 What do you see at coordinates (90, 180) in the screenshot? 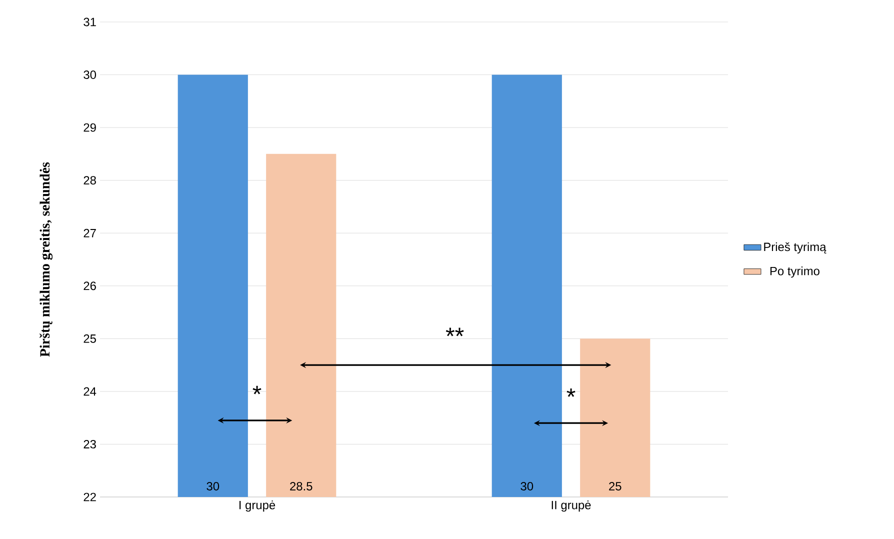
I see `y-tick-label: 28` at bounding box center [90, 180].